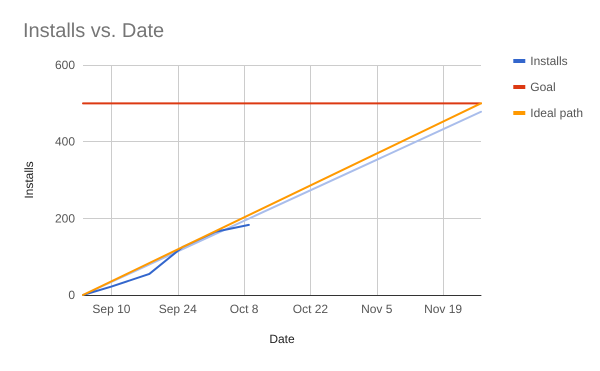 The width and height of the screenshot is (600, 371). What do you see at coordinates (29, 180) in the screenshot?
I see `y-axis-title: Installs` at bounding box center [29, 180].